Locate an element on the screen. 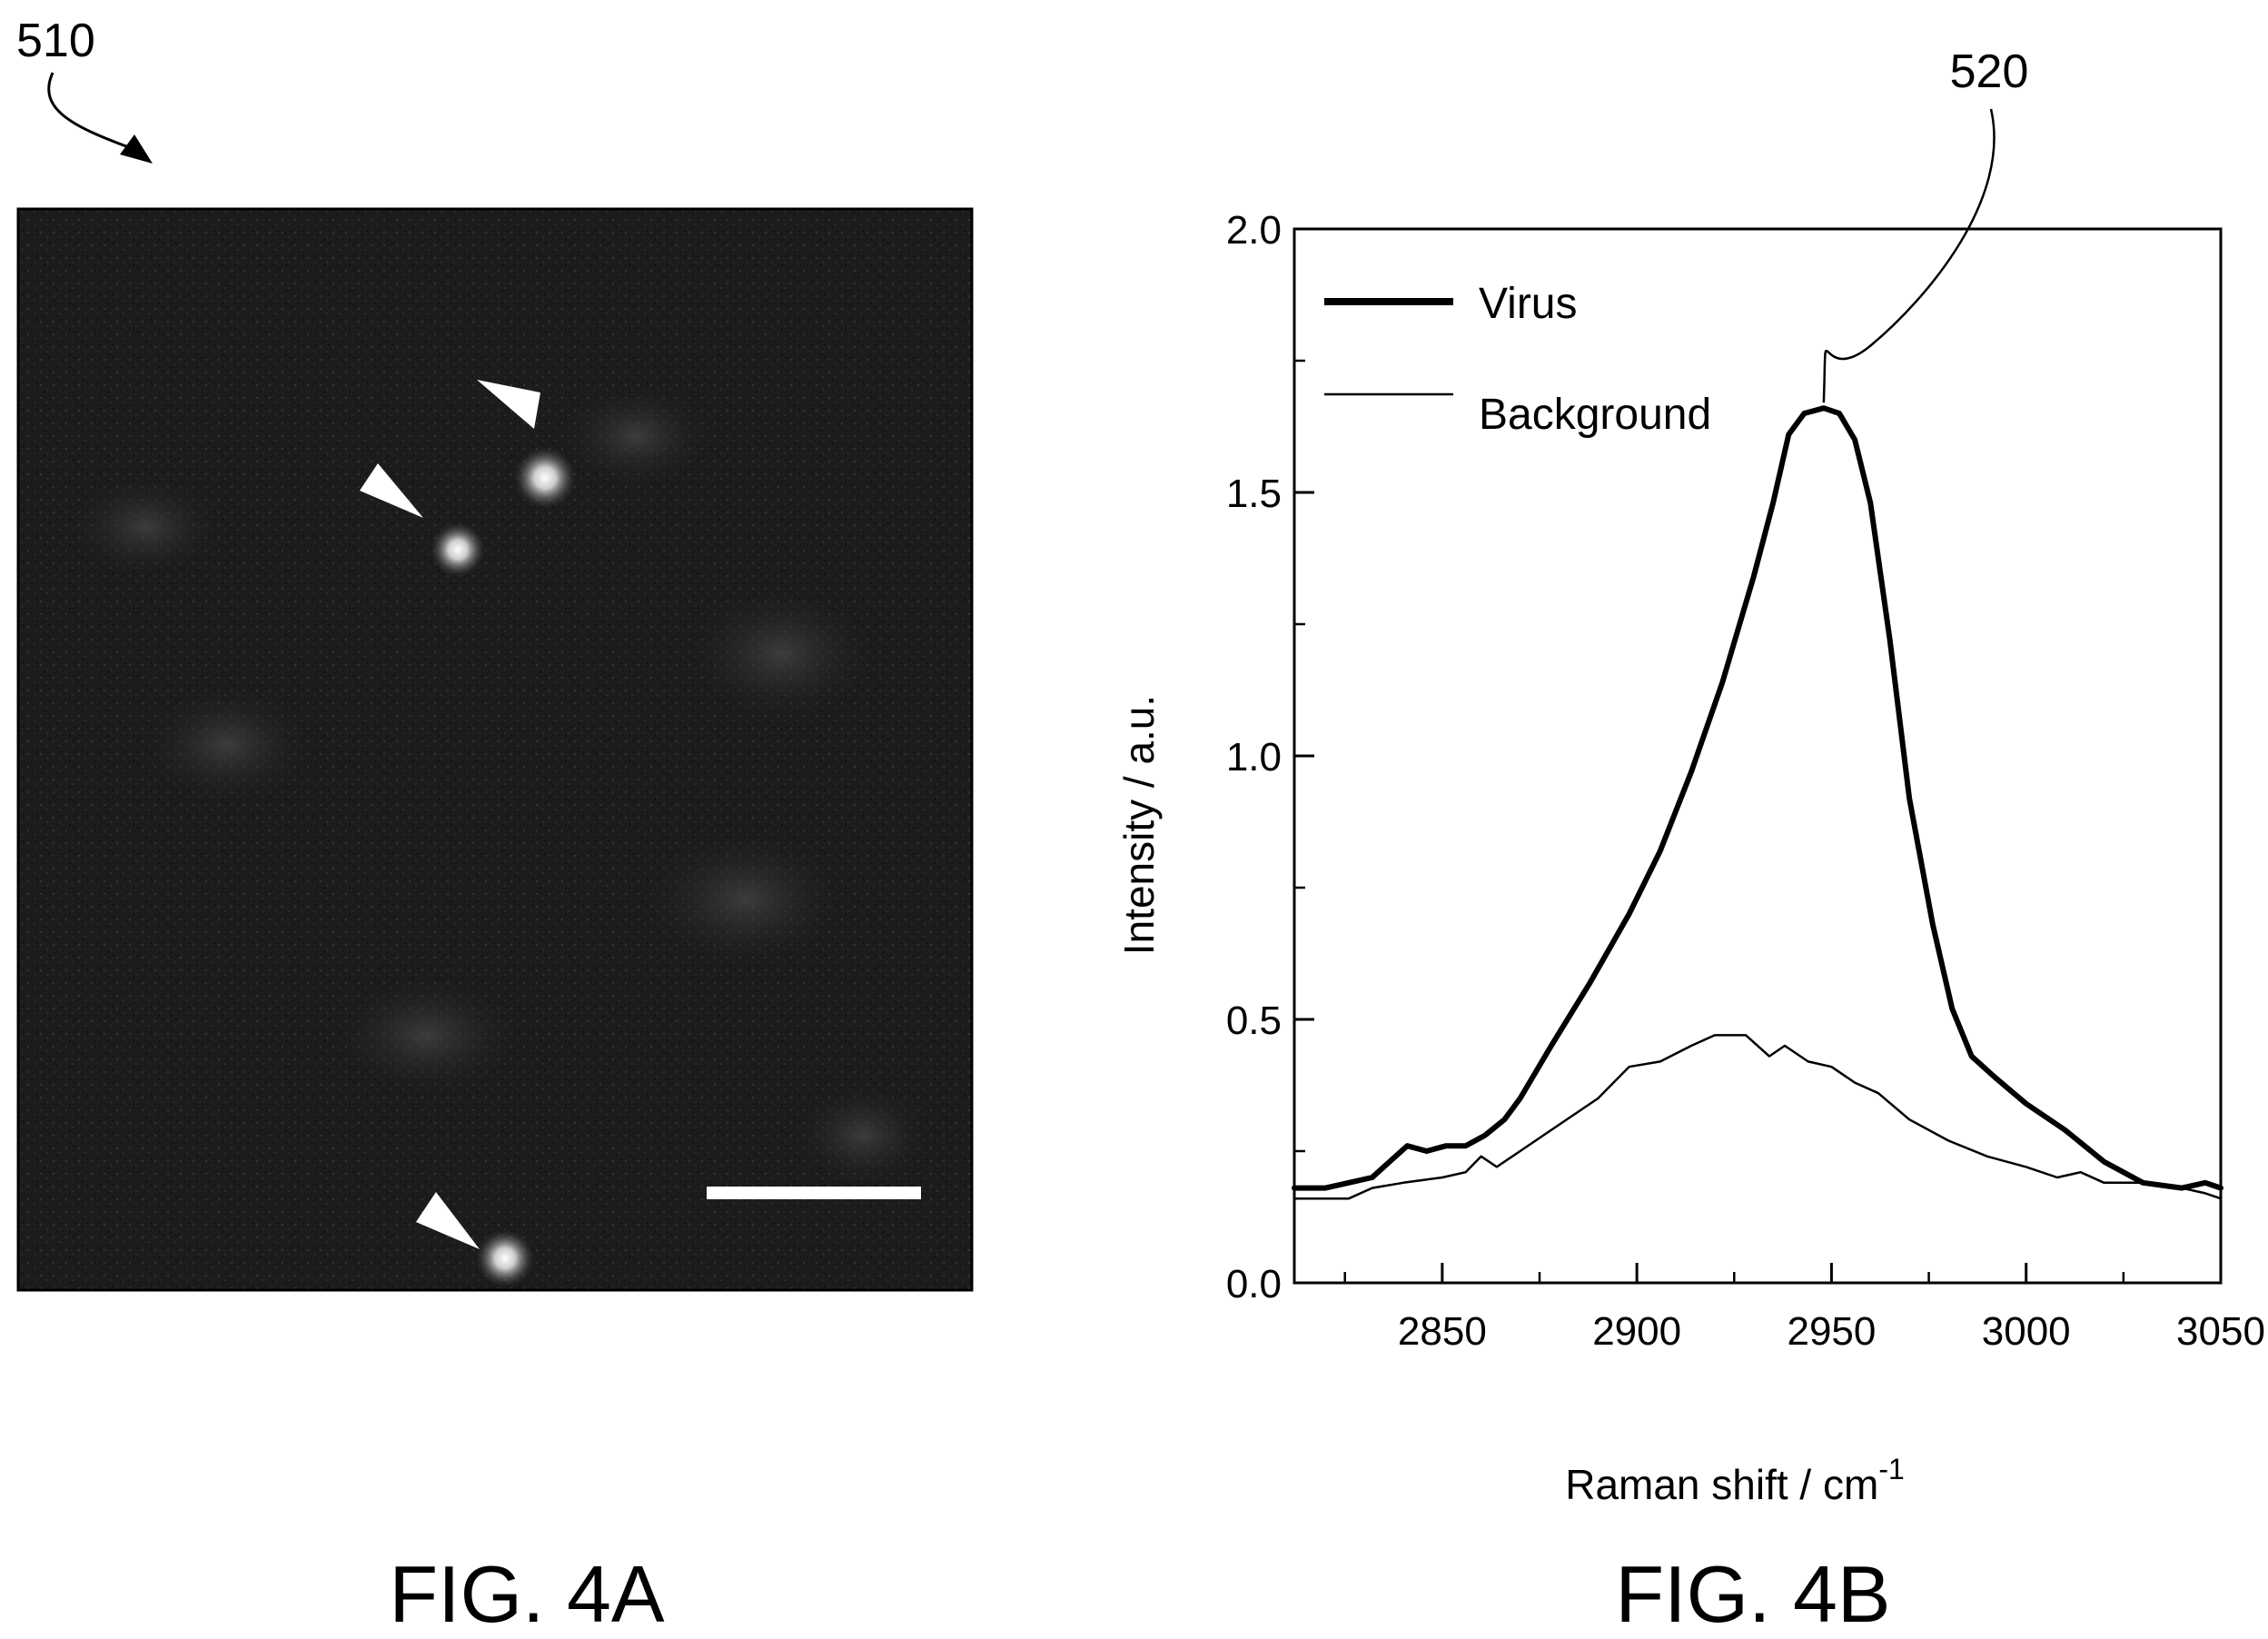 The width and height of the screenshot is (2268, 1639). scale-bar is located at coordinates (814, 1193).